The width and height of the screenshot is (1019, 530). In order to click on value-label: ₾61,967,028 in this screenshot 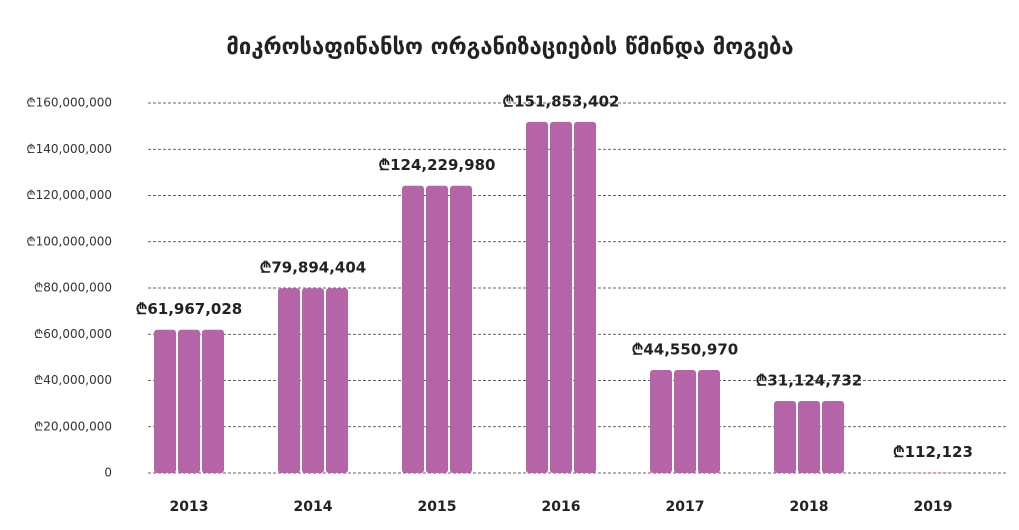, I will do `click(189, 309)`.